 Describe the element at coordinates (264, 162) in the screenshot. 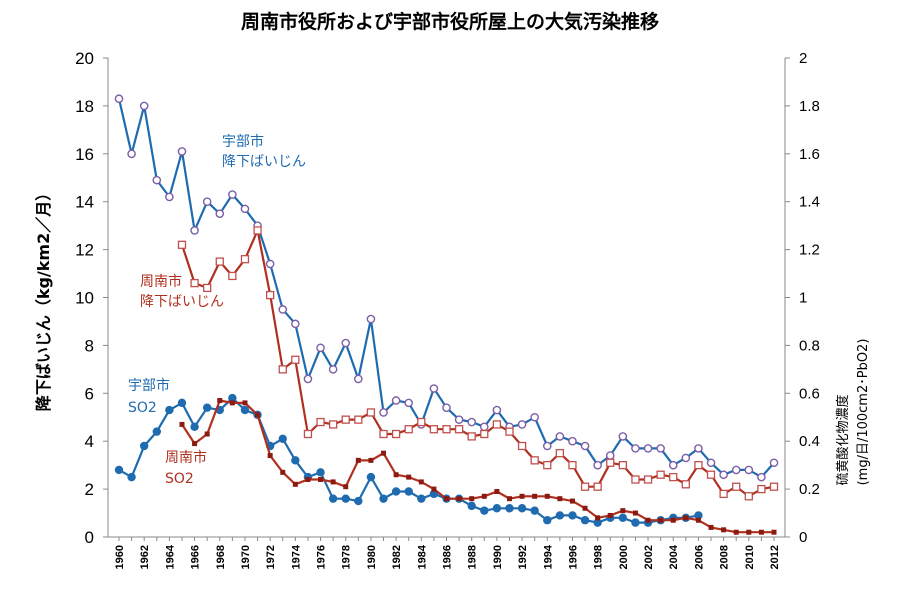

I see `annotation-ube-dust-line2: 降下ばいじん` at that location.